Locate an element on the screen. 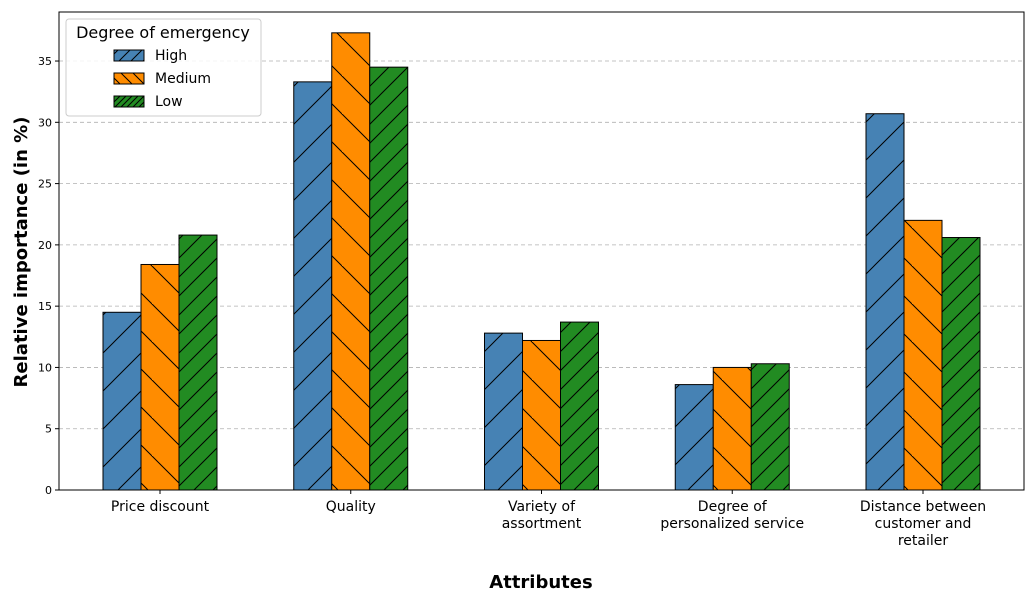  y-tick-label: 30 is located at coordinates (45, 122).